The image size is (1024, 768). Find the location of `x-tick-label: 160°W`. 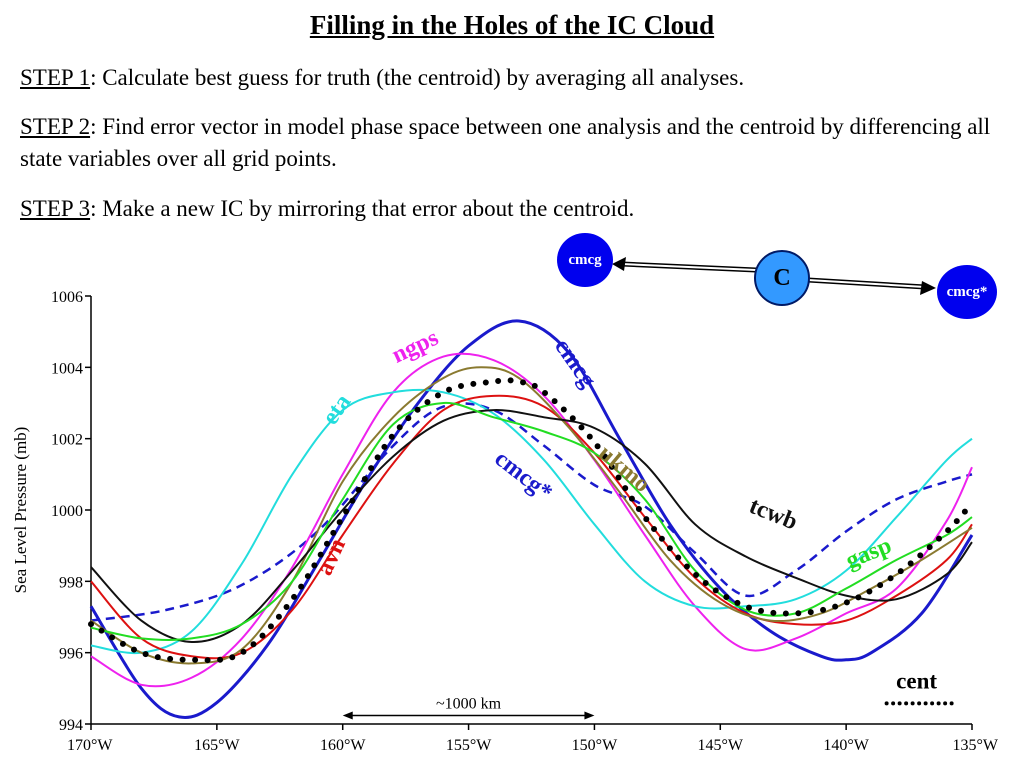

x-tick-label: 160°W is located at coordinates (343, 745).